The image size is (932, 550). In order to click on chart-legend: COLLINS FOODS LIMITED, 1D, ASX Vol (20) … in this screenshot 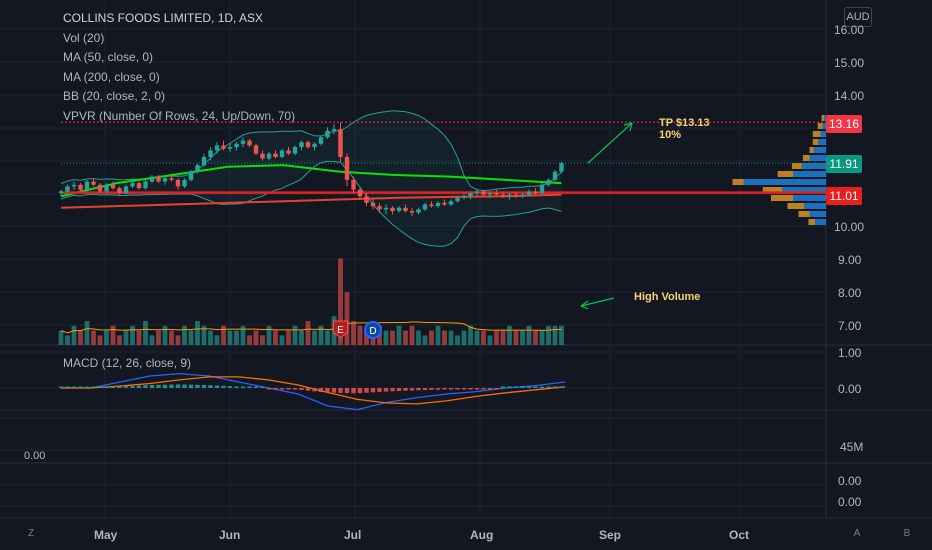, I will do `click(179, 67)`.